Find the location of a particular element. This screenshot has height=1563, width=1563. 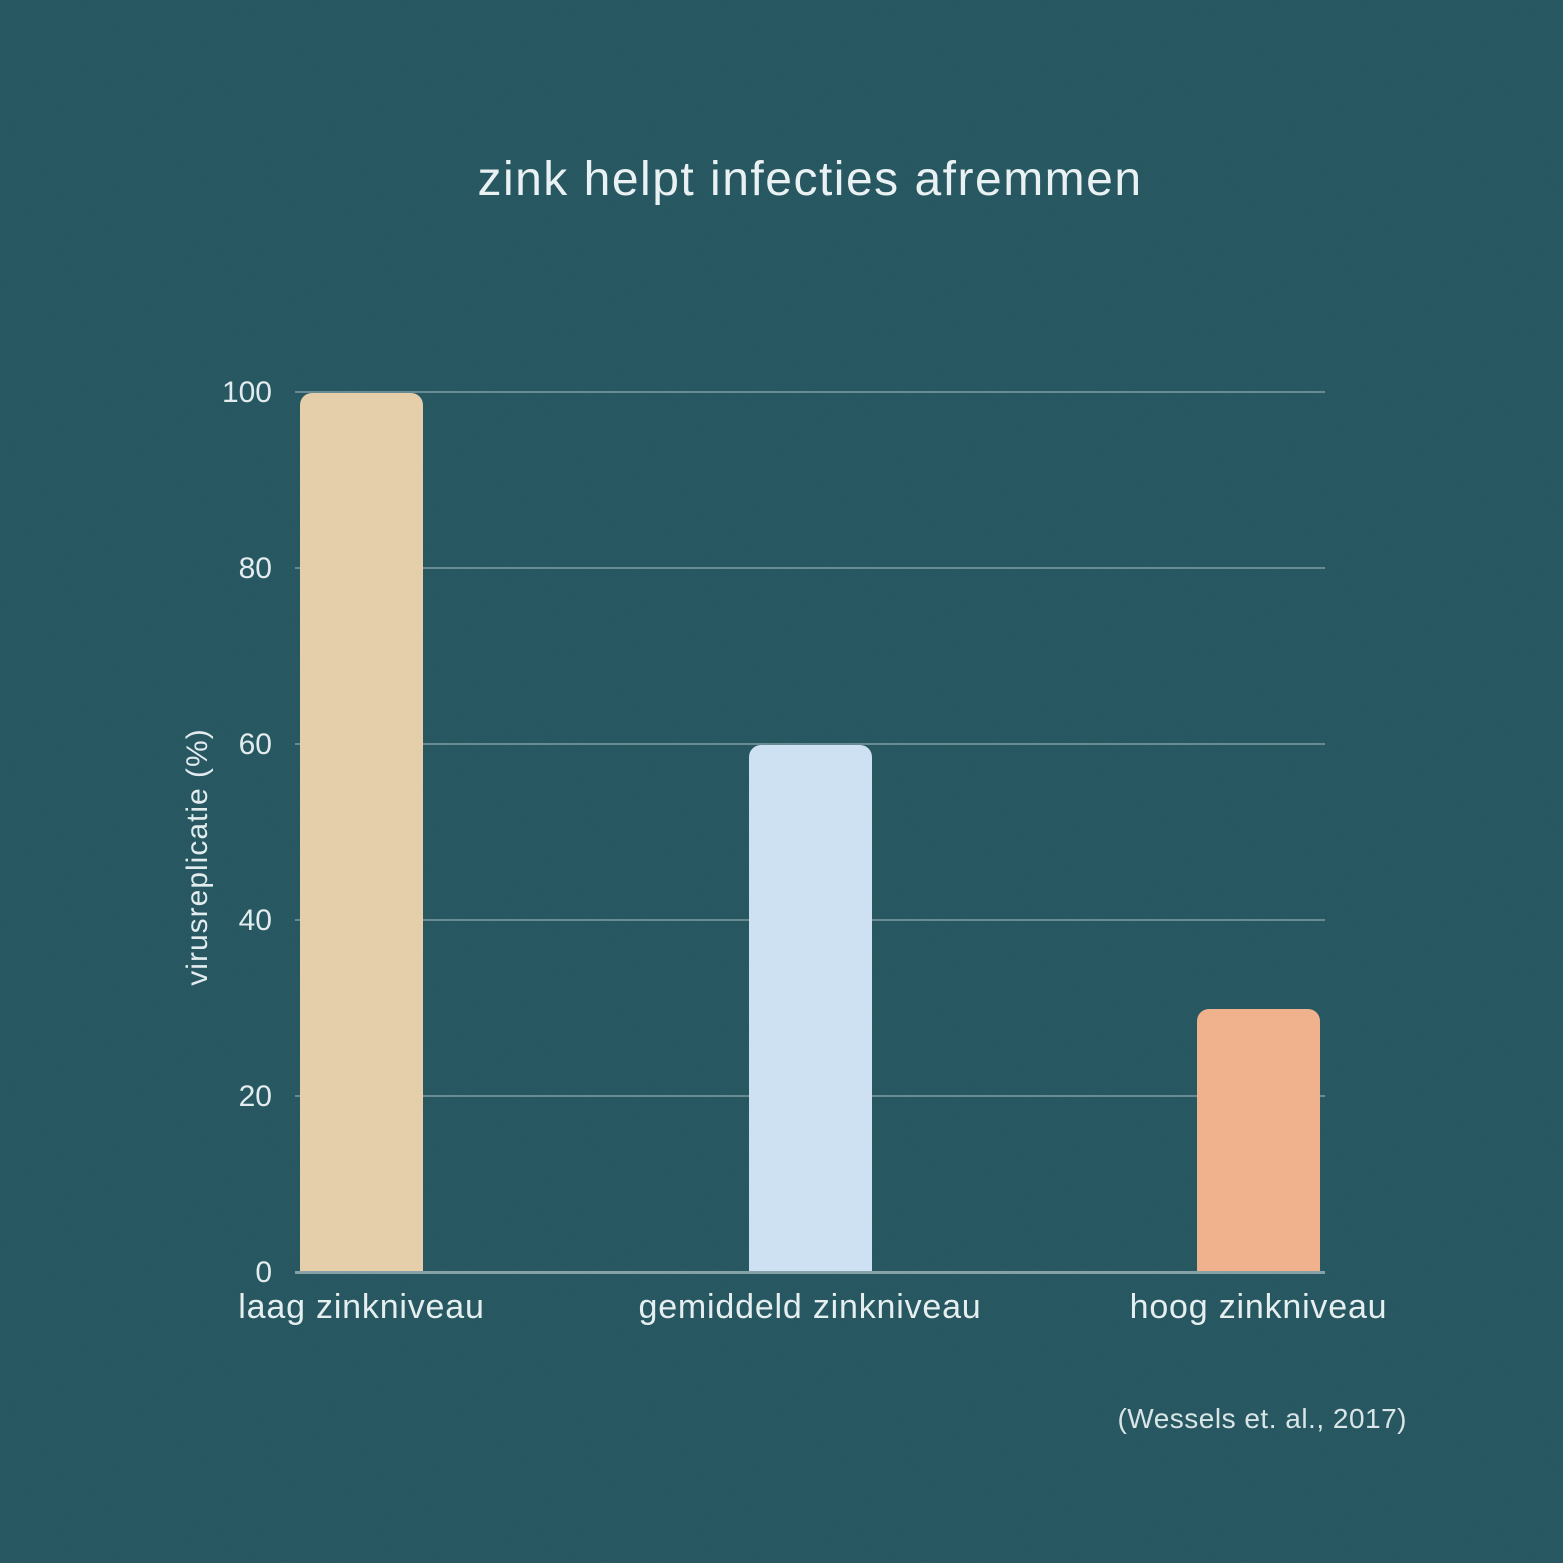

x-category-label: laag zinkniveau is located at coordinates (361, 1307).